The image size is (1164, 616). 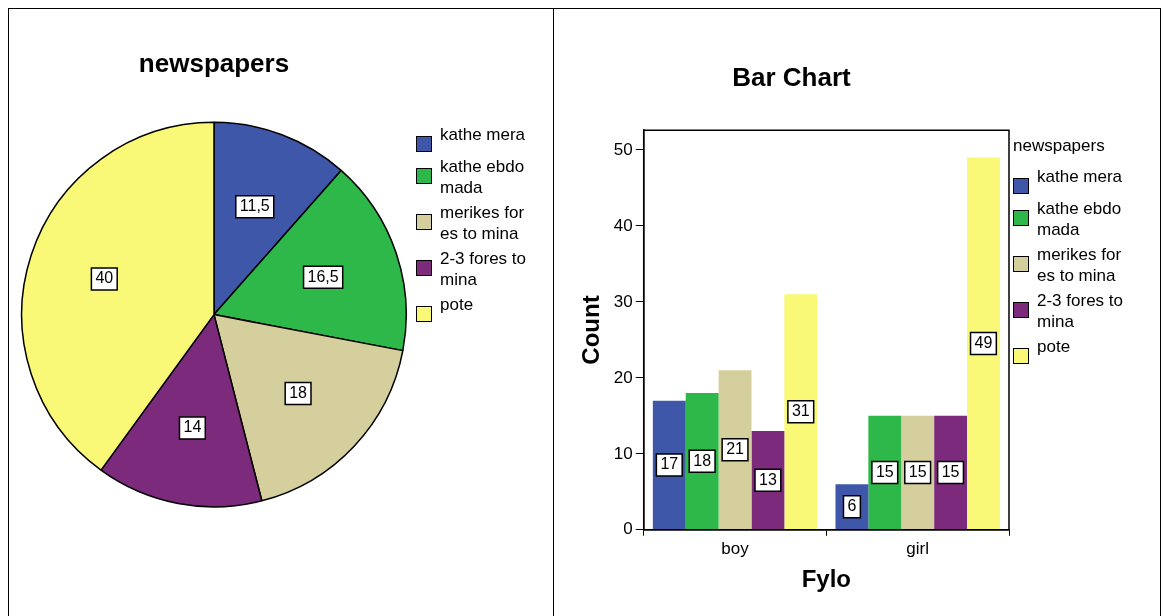 What do you see at coordinates (768, 479) in the screenshot?
I see `data-label: 13` at bounding box center [768, 479].